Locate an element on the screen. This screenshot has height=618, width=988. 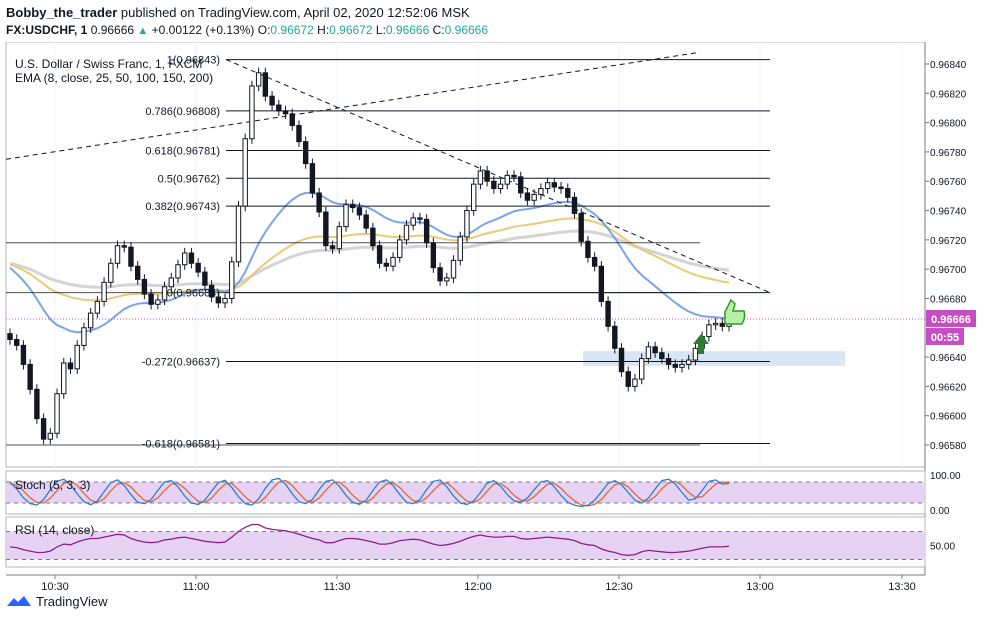
rising-trendline is located at coordinates (353, 105).